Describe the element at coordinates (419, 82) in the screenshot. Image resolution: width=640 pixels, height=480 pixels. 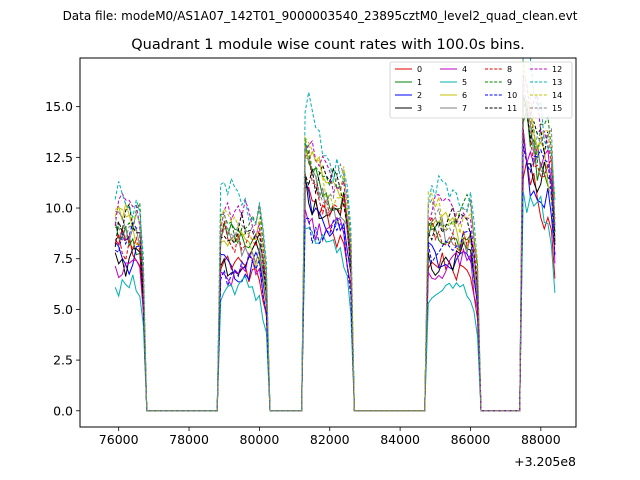
I see `legend-label-1: 1` at that location.